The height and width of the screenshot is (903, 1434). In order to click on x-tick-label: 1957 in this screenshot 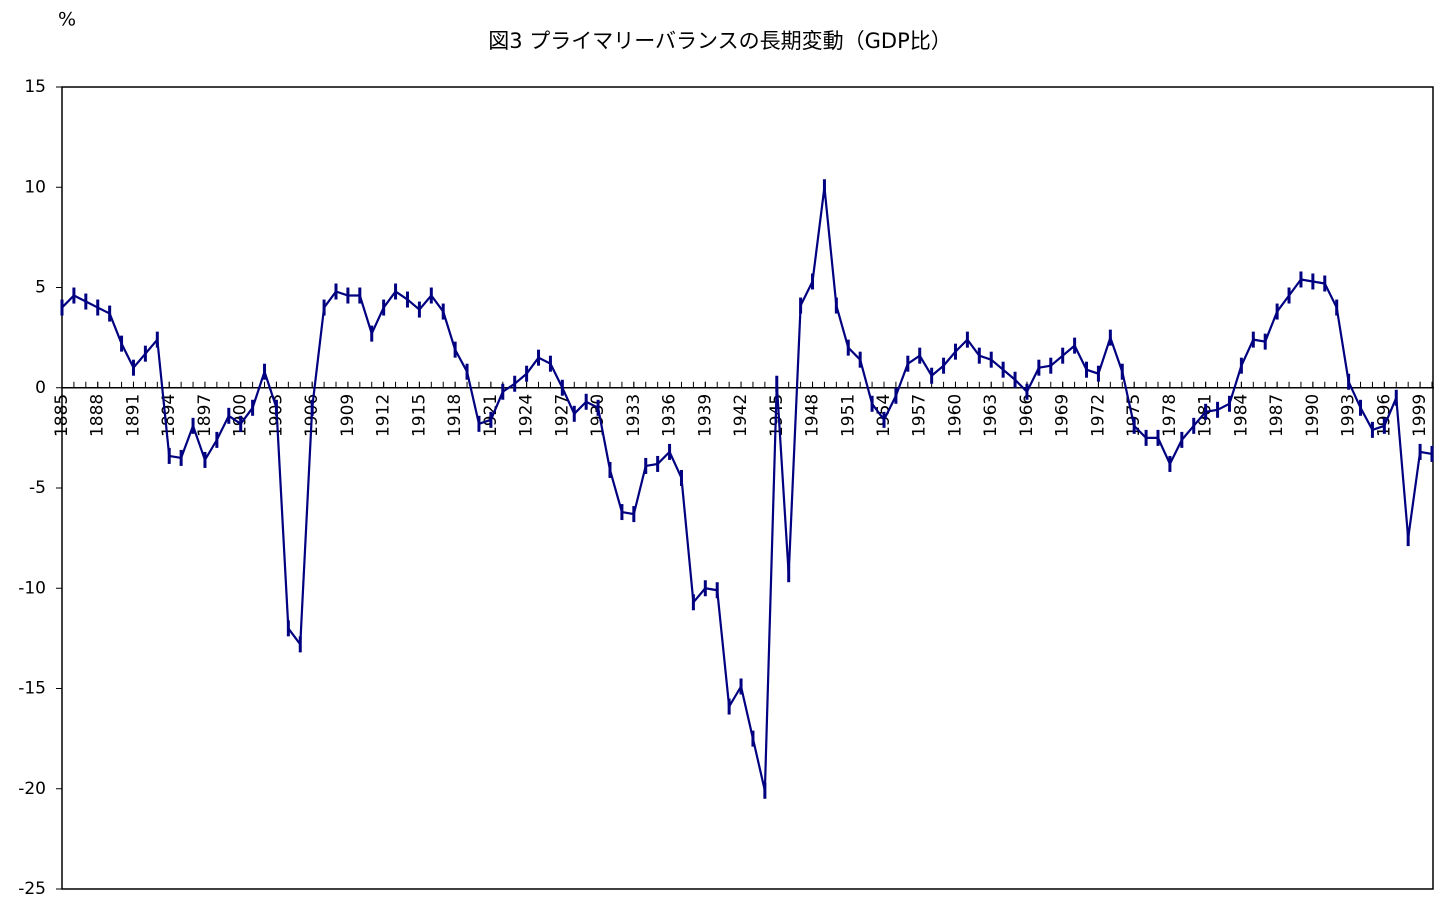, I will do `click(920, 415)`.